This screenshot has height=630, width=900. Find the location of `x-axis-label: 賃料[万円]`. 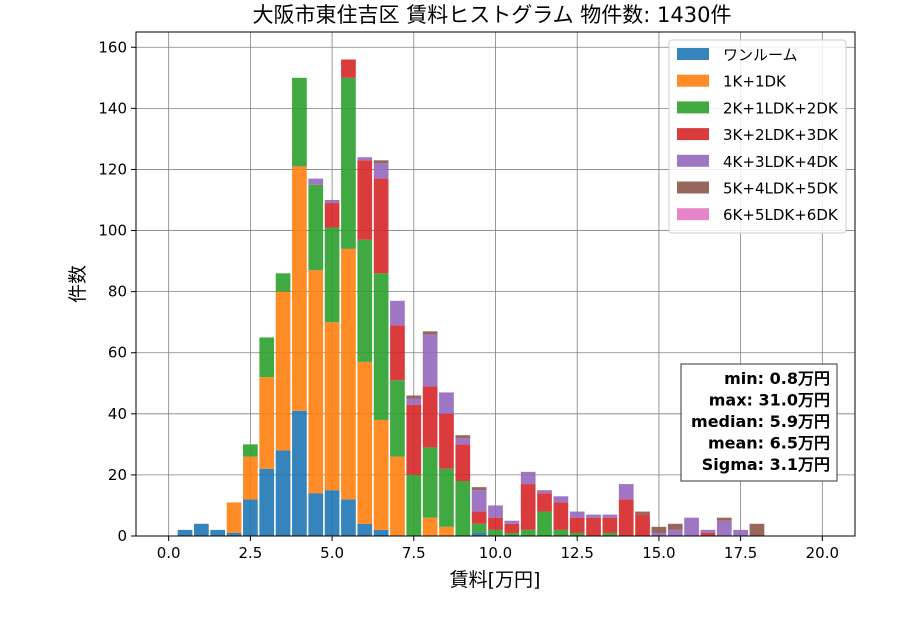

x-axis-label: 賃料[万円] is located at coordinates (495, 580).